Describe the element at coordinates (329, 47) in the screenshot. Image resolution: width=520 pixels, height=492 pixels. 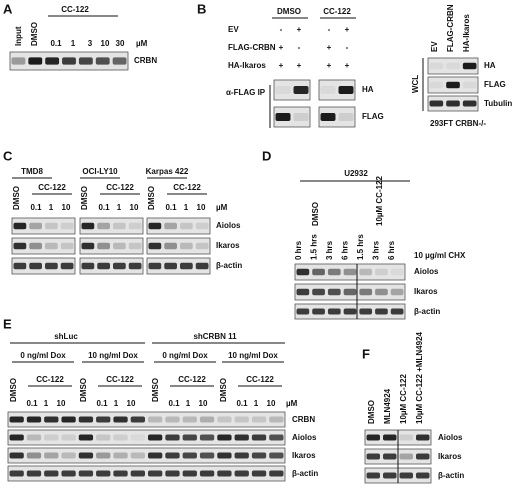
I see `sign: +` at that location.